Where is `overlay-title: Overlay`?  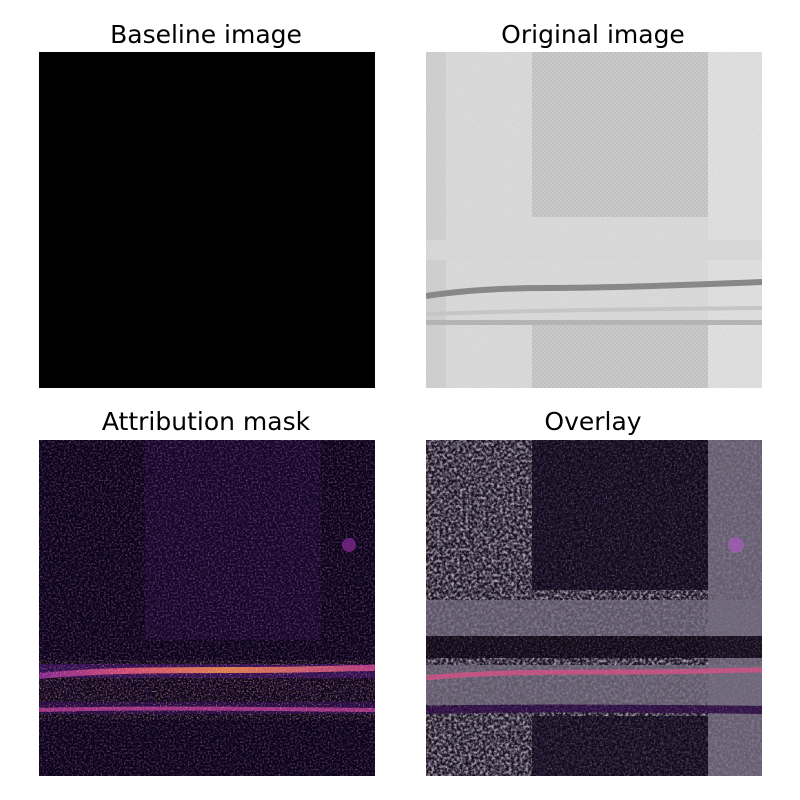
overlay-title: Overlay is located at coordinates (593, 421).